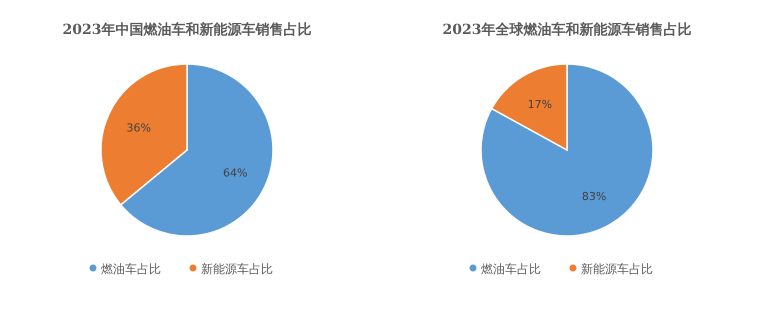 Image resolution: width=760 pixels, height=330 pixels. What do you see at coordinates (567, 29) in the screenshot?
I see `chart-title: 2023年全球燃油车和新能源车销售占比` at bounding box center [567, 29].